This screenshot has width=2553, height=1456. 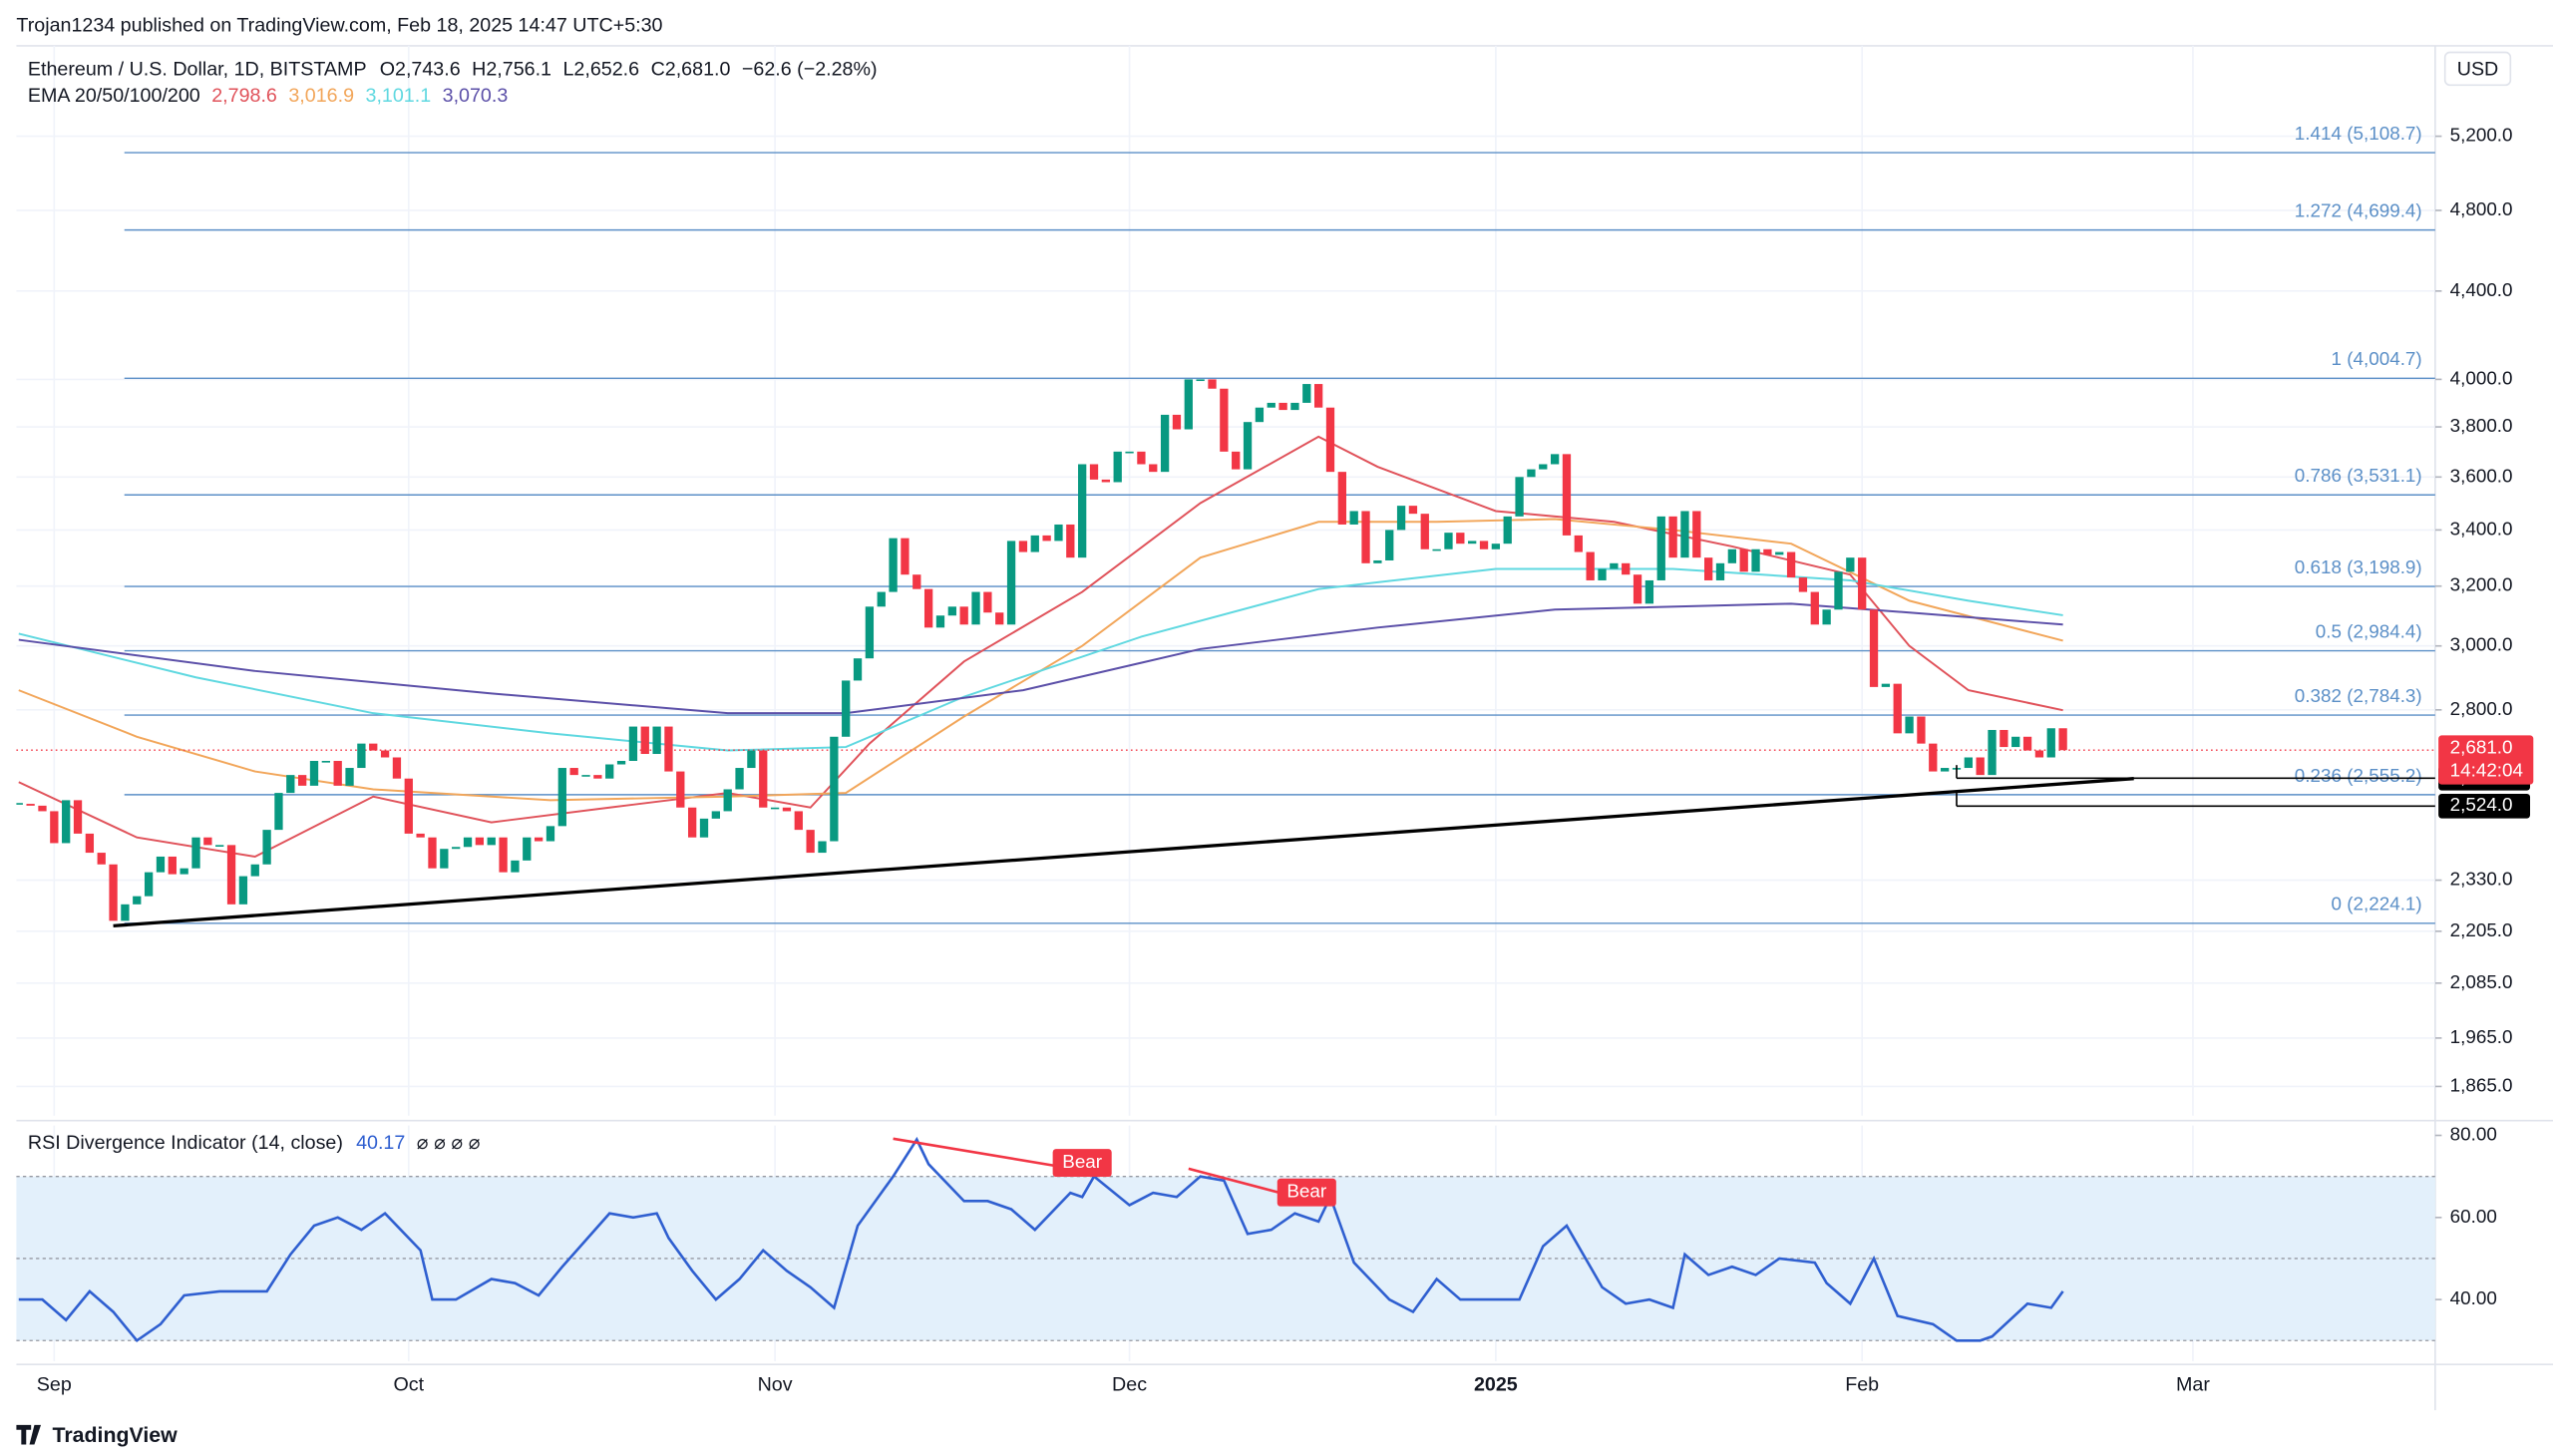 I want to click on rsi-value: 40.17, so click(x=381, y=1143).